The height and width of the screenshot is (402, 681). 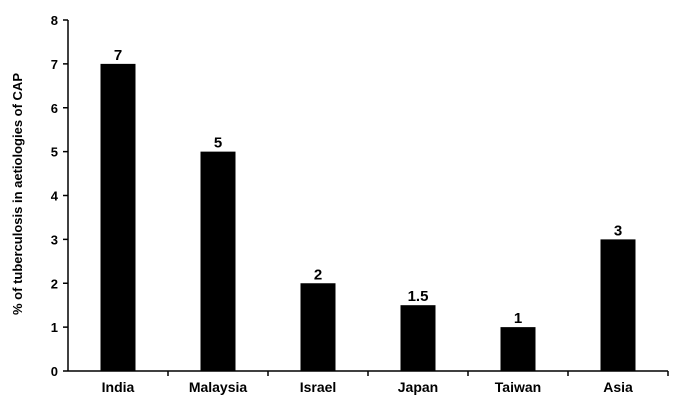 I want to click on category-labels-layer: India Malaysia Israel Japan Taiwan Asia, so click(x=367, y=387).